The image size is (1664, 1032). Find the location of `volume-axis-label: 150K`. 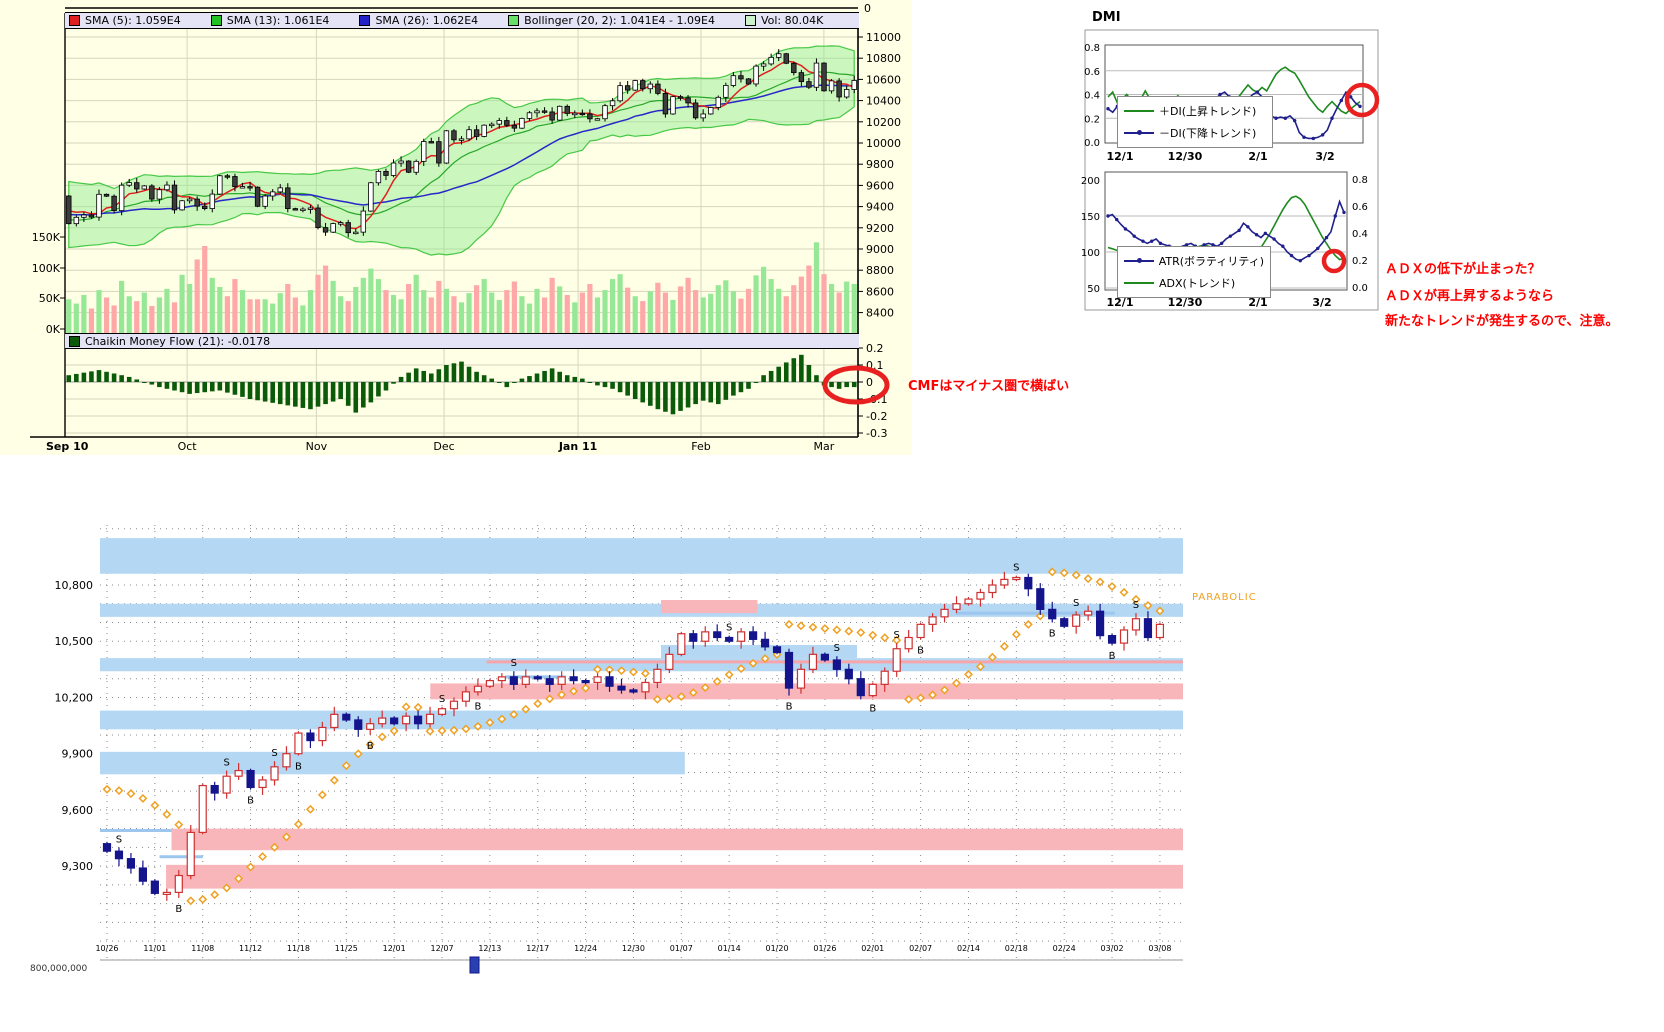

volume-axis-label: 150K is located at coordinates (46, 237).